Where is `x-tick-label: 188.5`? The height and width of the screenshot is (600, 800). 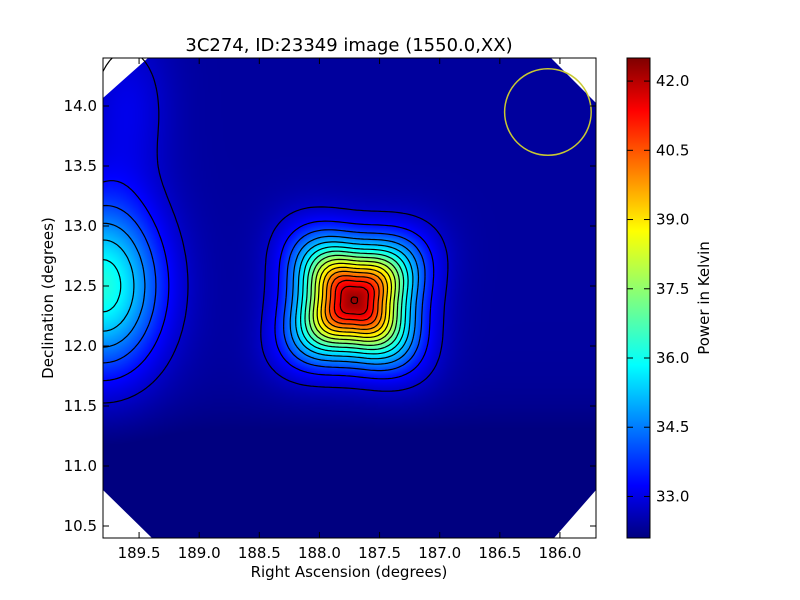 x-tick-label: 188.5 is located at coordinates (259, 553).